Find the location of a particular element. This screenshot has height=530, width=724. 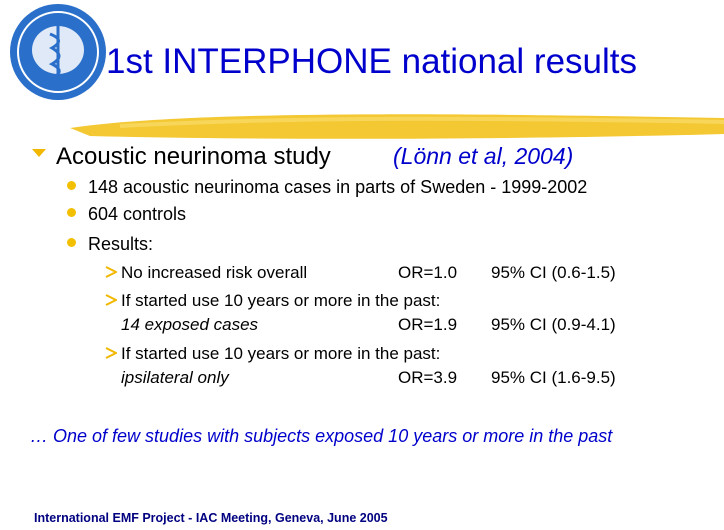

result-text: No increased risk overall is located at coordinates (214, 272).